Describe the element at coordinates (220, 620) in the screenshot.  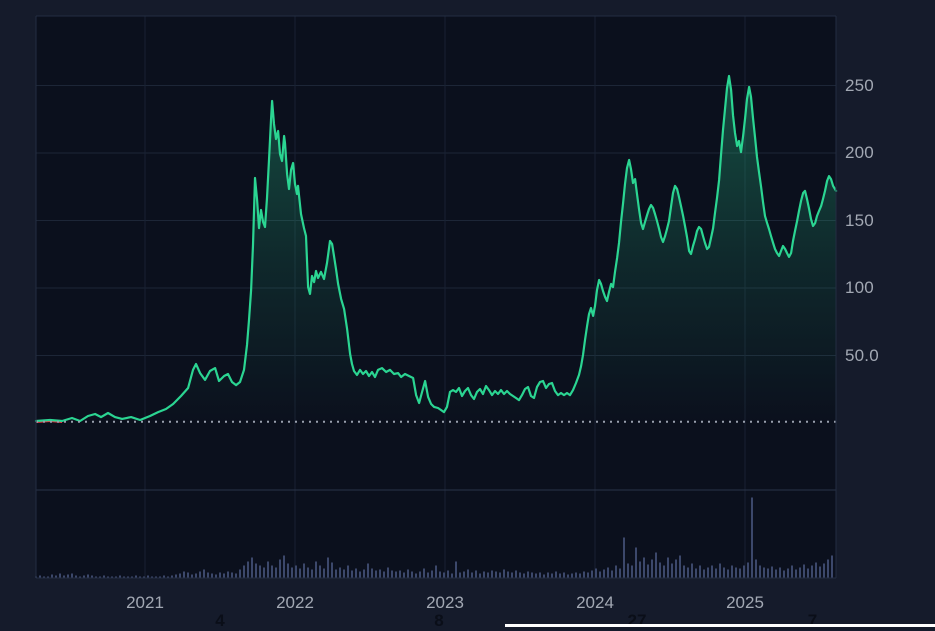
I see `clipped-sub-label: 4` at that location.